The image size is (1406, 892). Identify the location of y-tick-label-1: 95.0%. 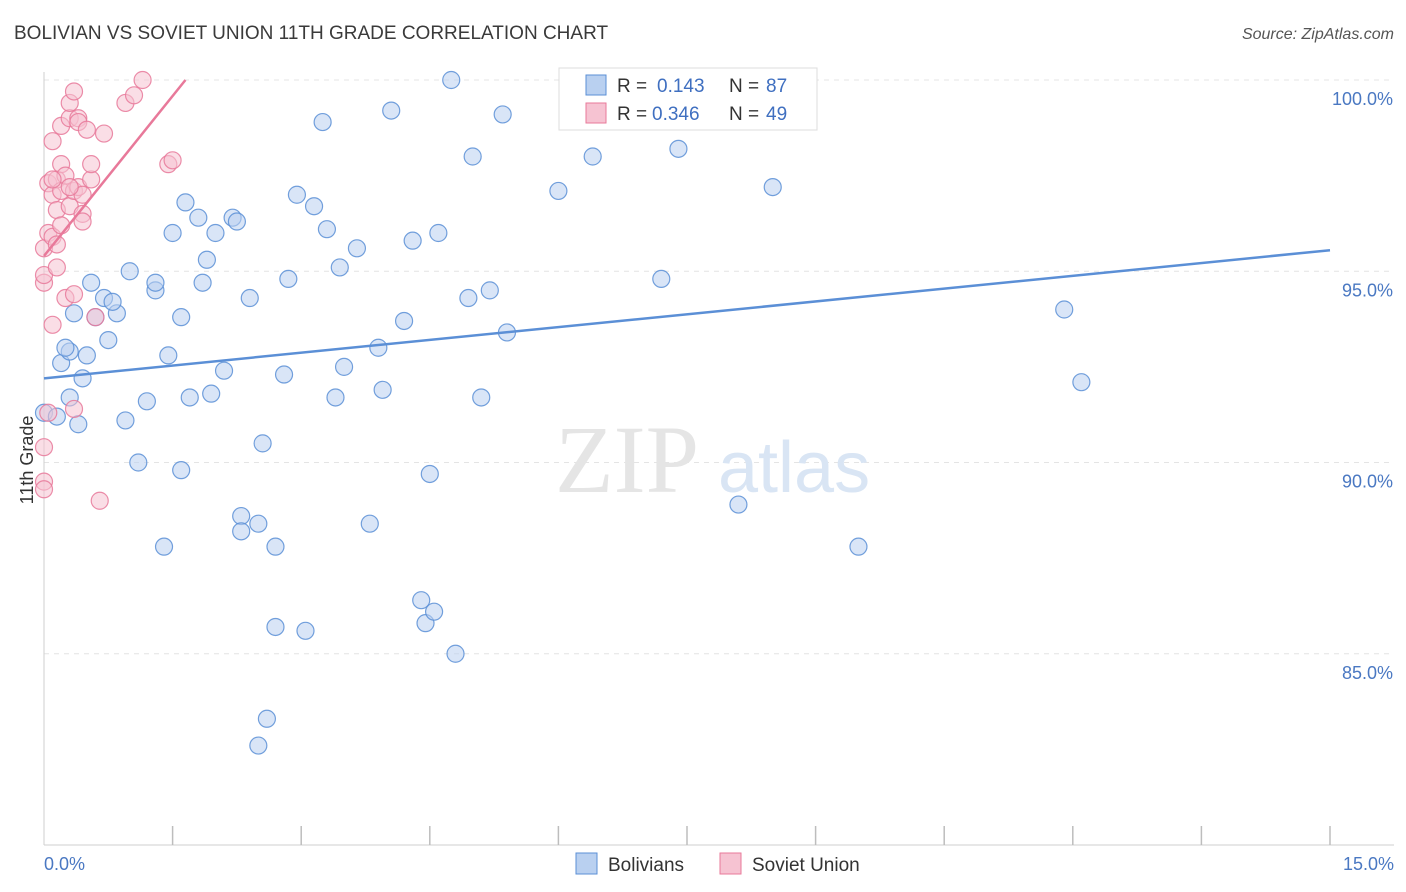
(1367, 290).